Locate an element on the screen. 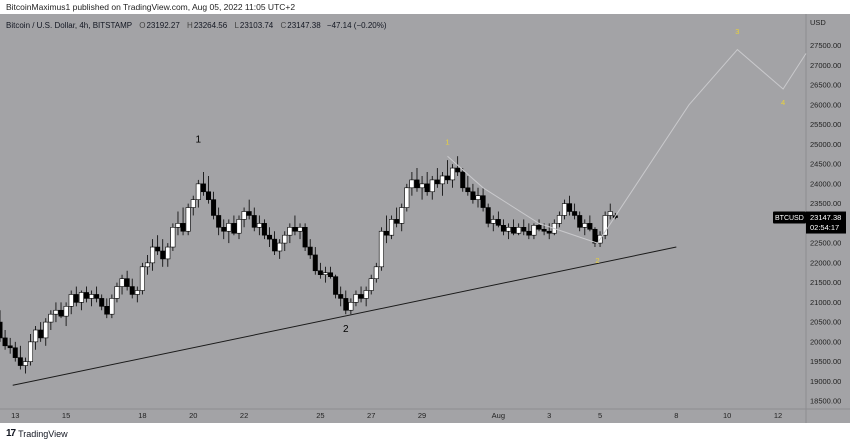 The image size is (850, 444). price-tick-label: 26000.00 is located at coordinates (825, 104).